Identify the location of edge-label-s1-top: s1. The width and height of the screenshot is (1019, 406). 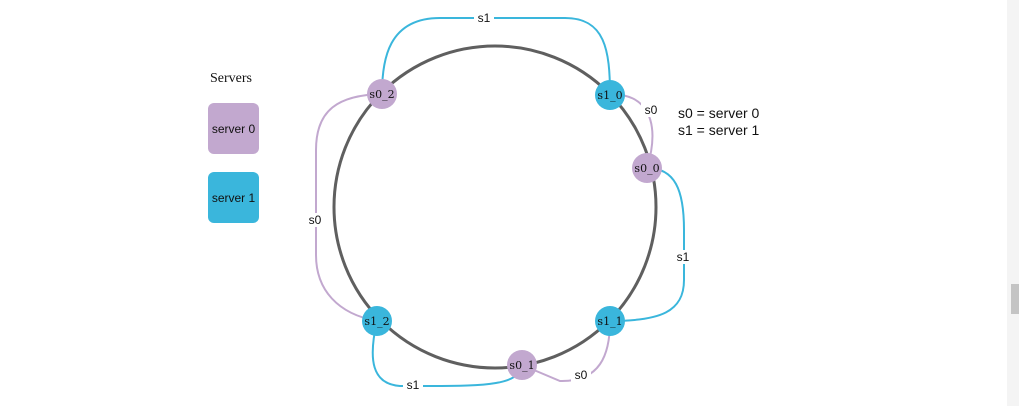
(484, 18).